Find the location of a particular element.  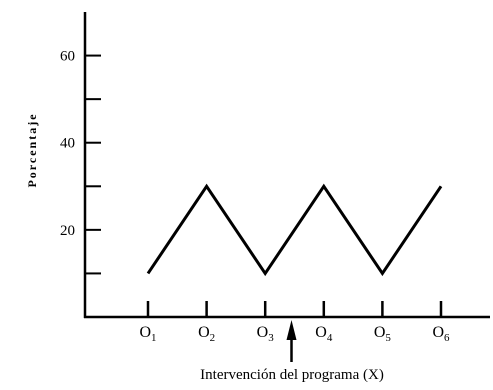

y-tick-label: 40 is located at coordinates (67, 144).